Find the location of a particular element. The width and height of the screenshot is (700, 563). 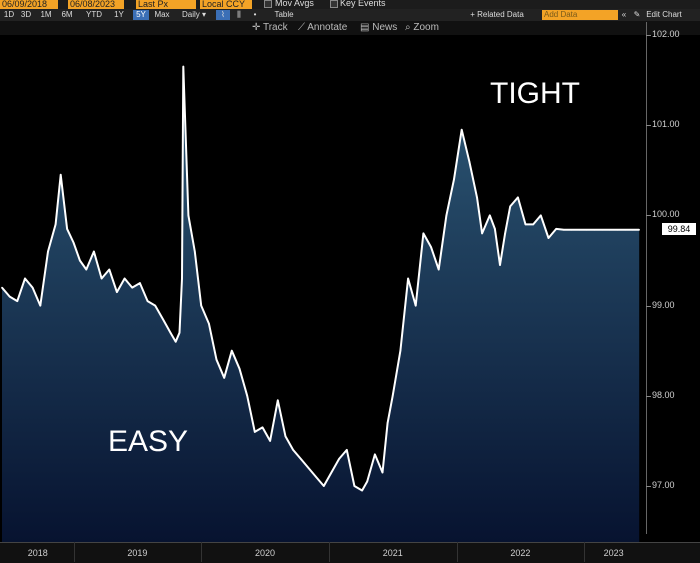

end-date-field: 06/08/2023 is located at coordinates (96, 4).